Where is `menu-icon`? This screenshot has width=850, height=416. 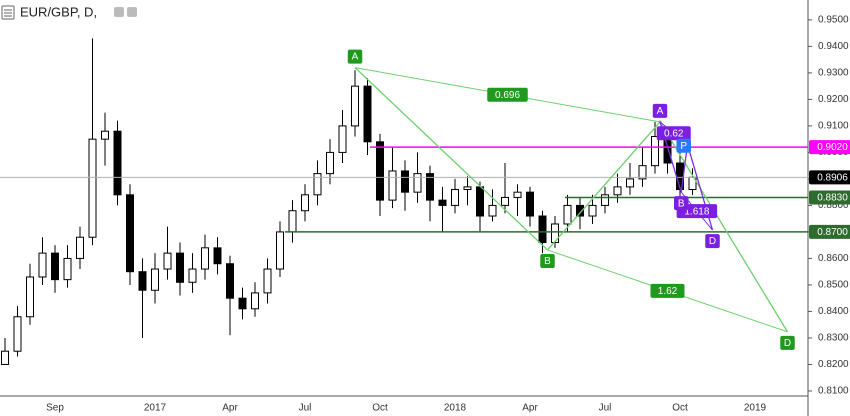 menu-icon is located at coordinates (8, 12).